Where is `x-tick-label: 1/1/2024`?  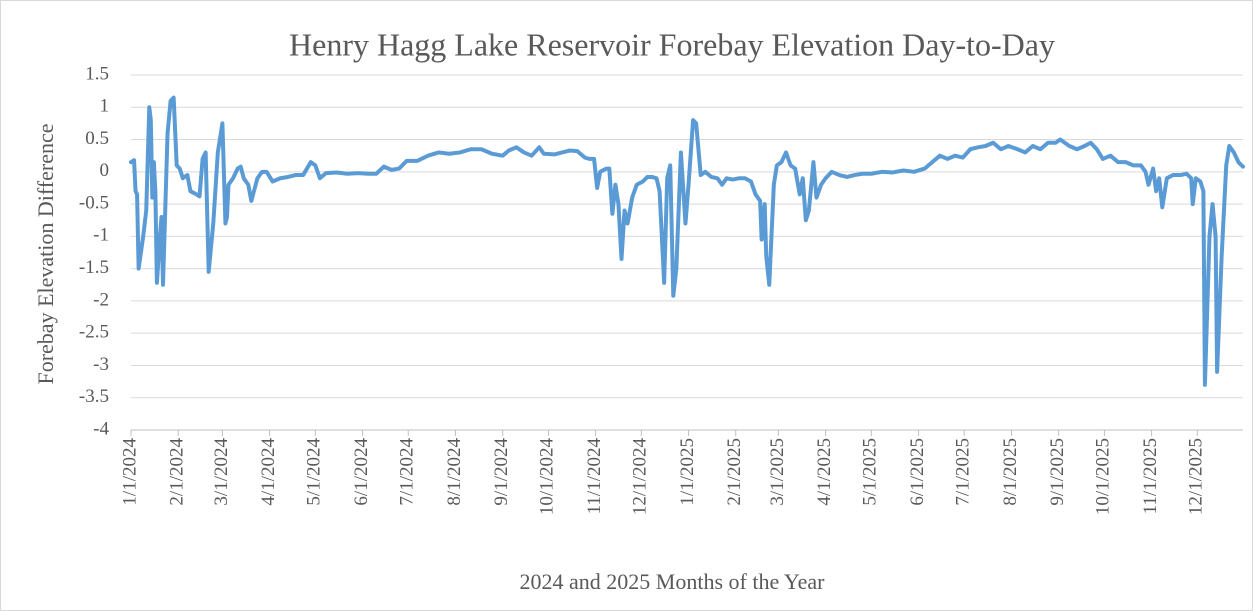 x-tick-label: 1/1/2024 is located at coordinates (129, 472).